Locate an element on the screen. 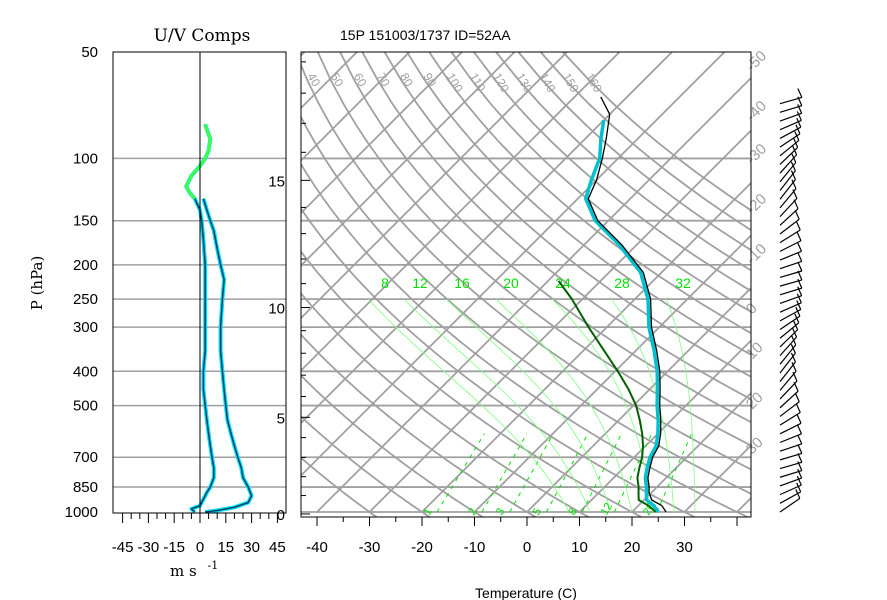 The width and height of the screenshot is (887, 600). dry-adiabat-label: 150 is located at coordinates (571, 83).